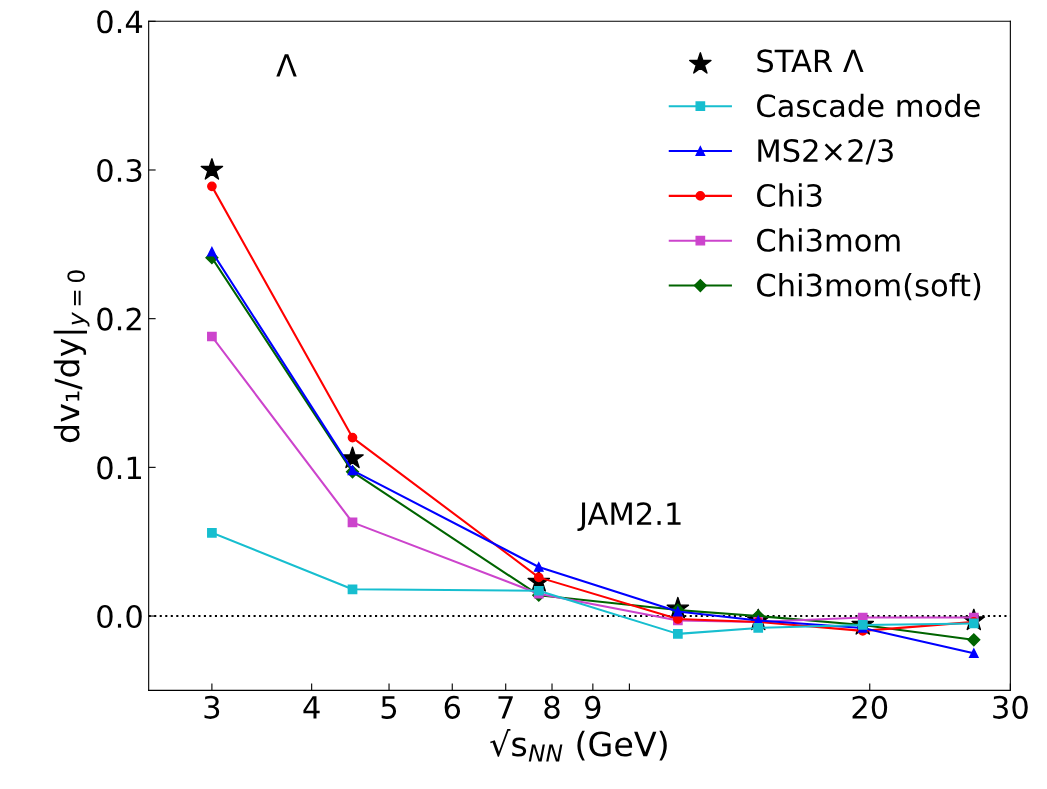  What do you see at coordinates (1010, 707) in the screenshot?
I see `x-tick-label: 30` at bounding box center [1010, 707].